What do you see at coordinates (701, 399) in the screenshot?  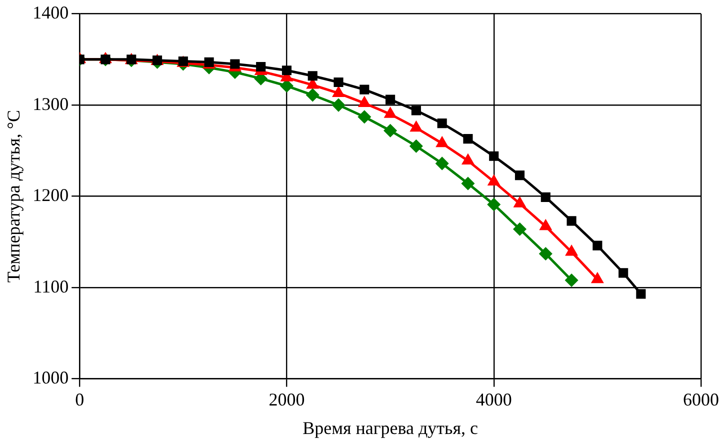 I see `x-tick-label: 6000` at bounding box center [701, 399].